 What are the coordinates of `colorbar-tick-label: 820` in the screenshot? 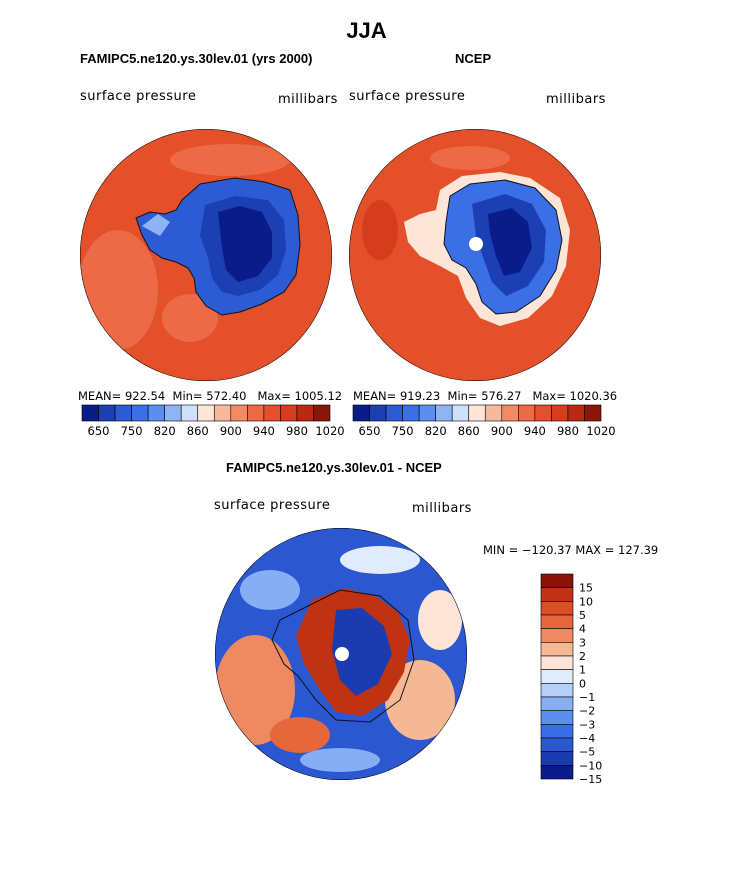 It's located at (436, 431).